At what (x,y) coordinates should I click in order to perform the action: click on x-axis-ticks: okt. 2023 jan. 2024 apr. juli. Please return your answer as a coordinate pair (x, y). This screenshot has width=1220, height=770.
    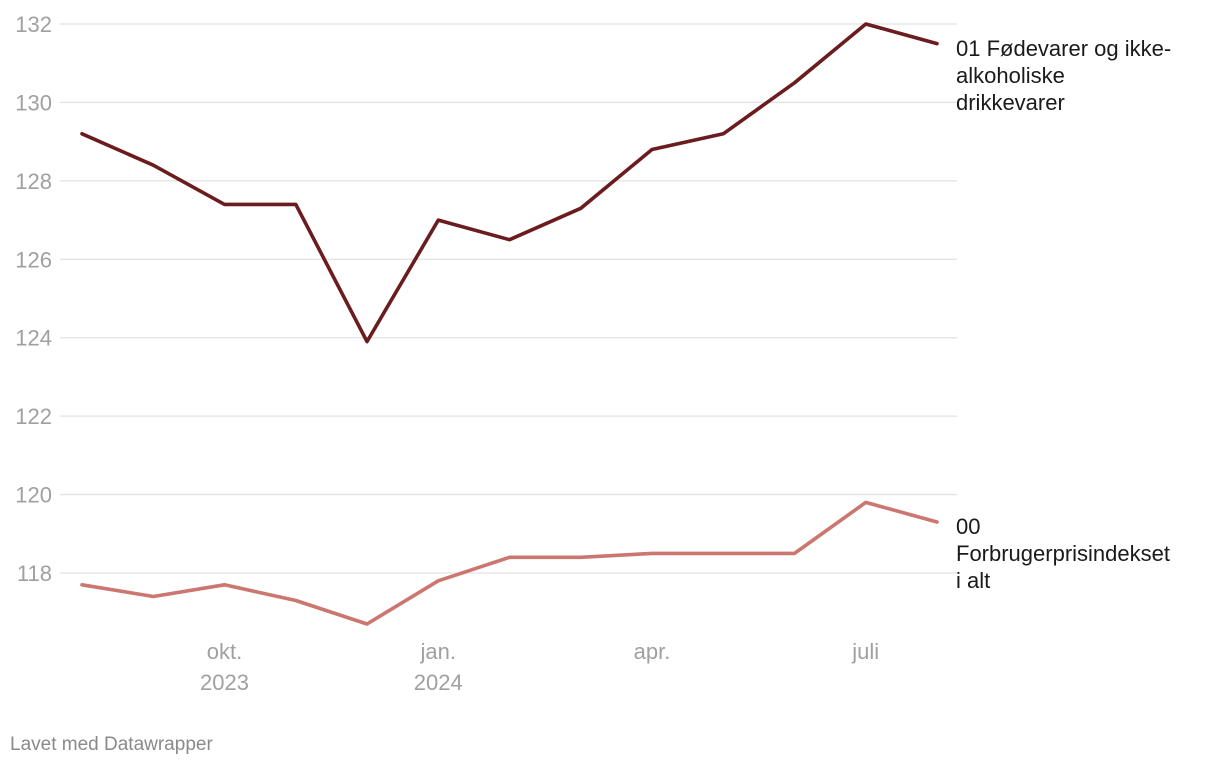
    Looking at the image, I should click on (539, 667).